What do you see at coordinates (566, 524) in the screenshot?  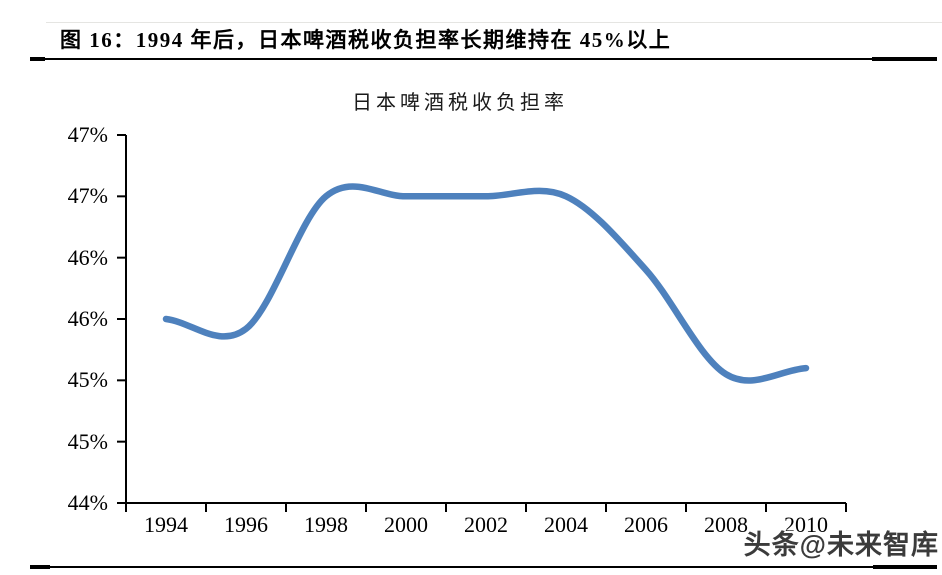 I see `x-axis-tick-label: 2004` at bounding box center [566, 524].